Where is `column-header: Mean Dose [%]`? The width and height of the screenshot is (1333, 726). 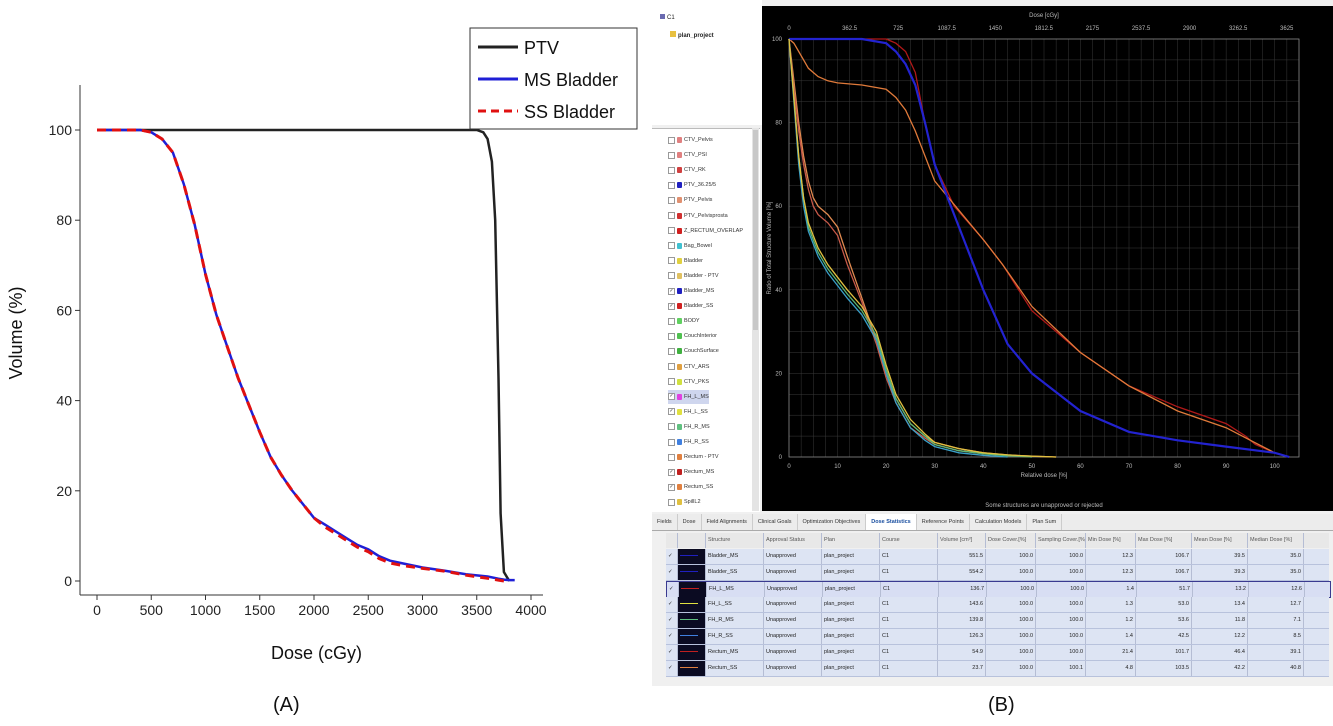 column-header: Mean Dose [%] is located at coordinates (1220, 540).